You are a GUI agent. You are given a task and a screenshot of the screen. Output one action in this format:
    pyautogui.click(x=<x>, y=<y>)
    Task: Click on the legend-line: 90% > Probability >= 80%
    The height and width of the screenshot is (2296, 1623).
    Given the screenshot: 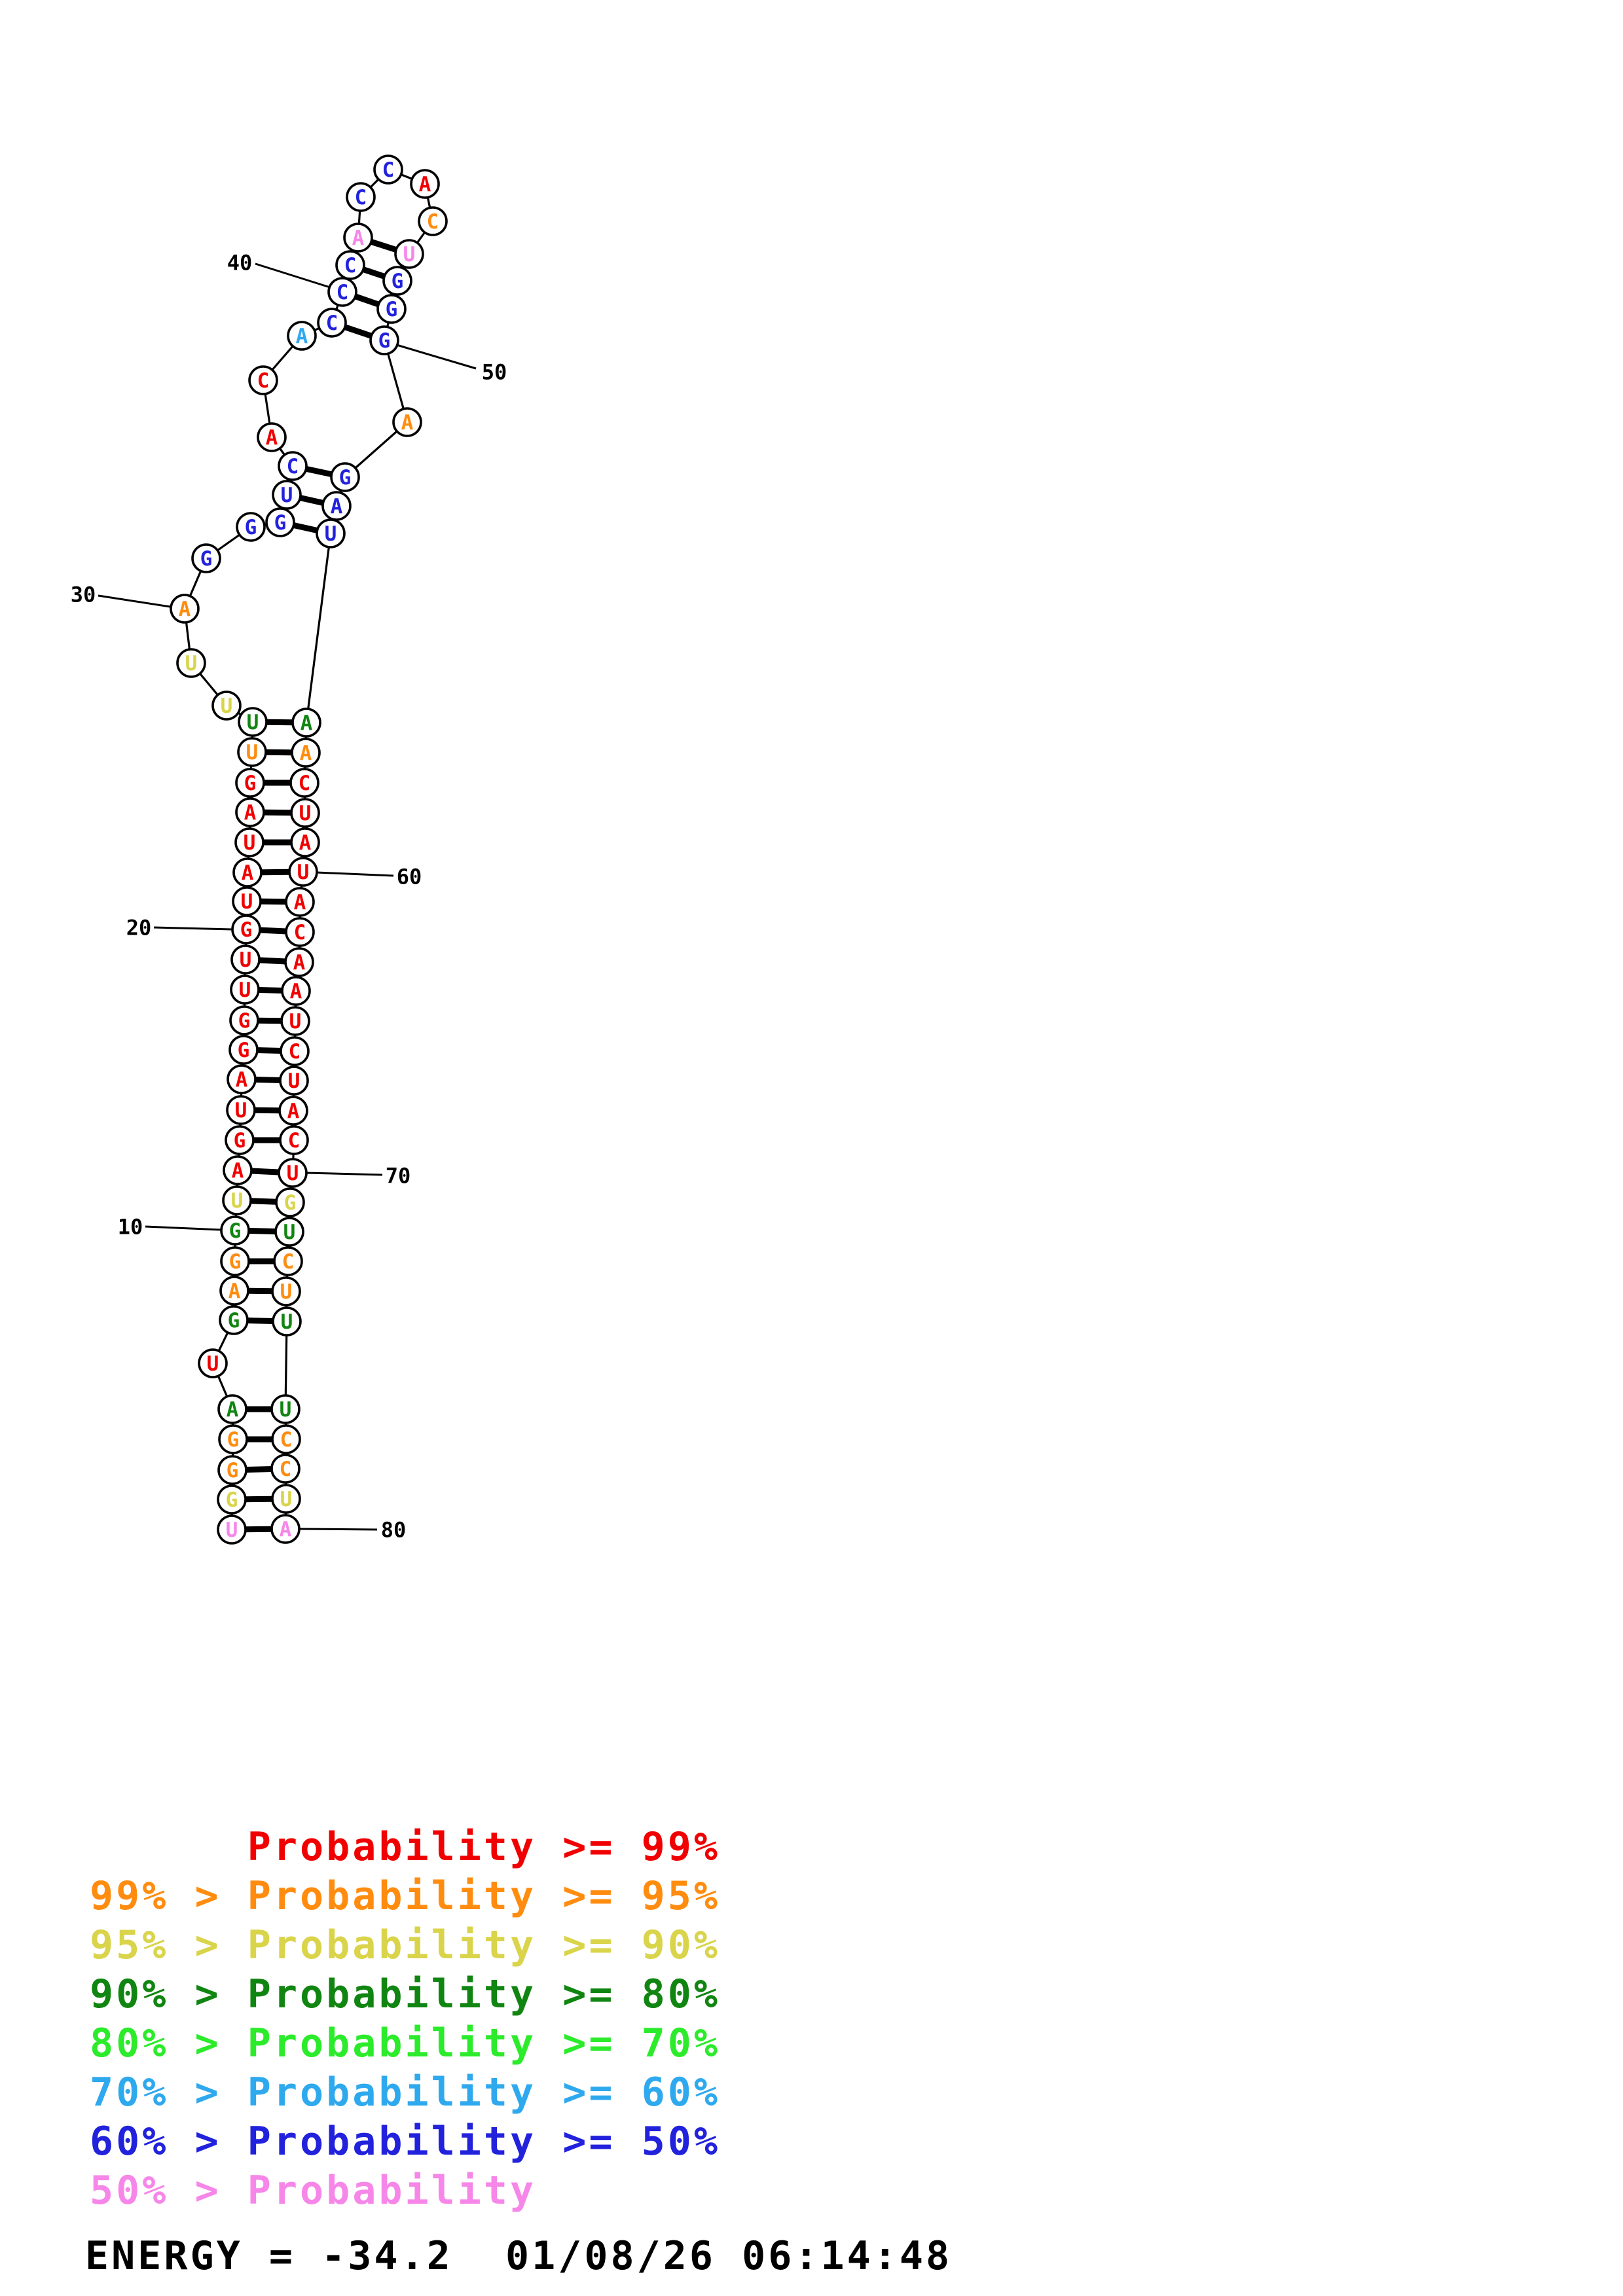 What is the action you would take?
    pyautogui.click(x=405, y=1994)
    